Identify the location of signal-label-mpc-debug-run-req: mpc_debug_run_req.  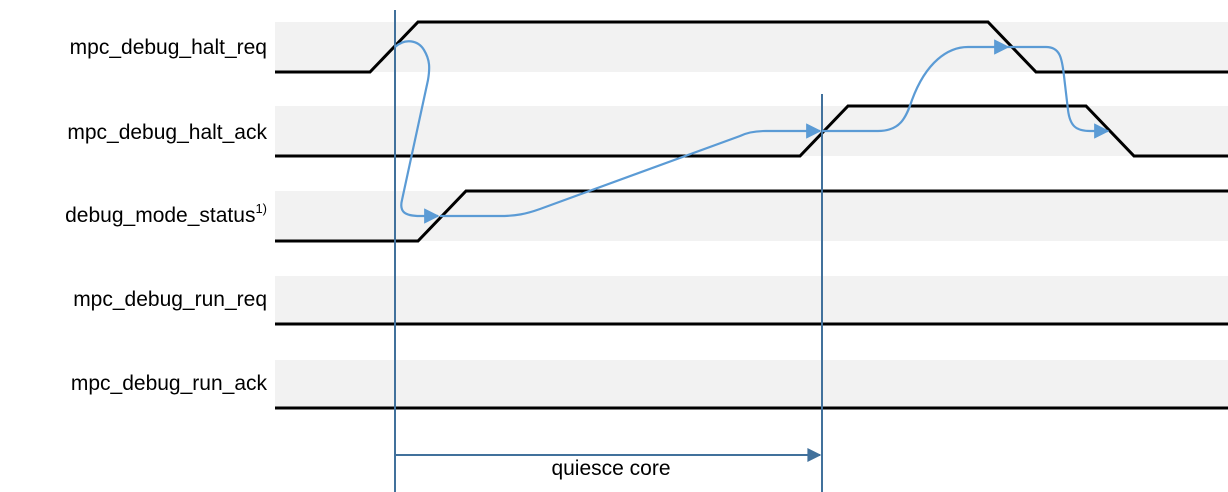
(170, 299).